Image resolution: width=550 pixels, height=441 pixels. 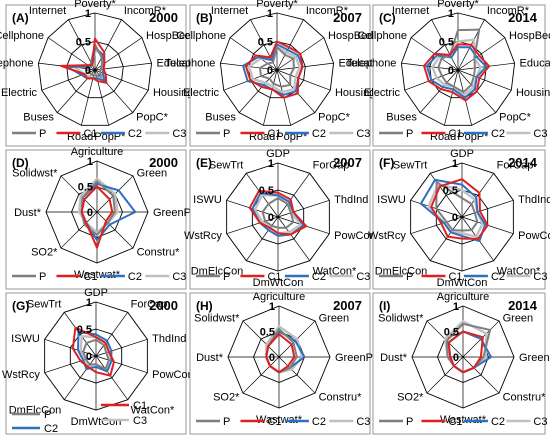 I want to click on axis-label: WatCon*, so click(x=519, y=272).